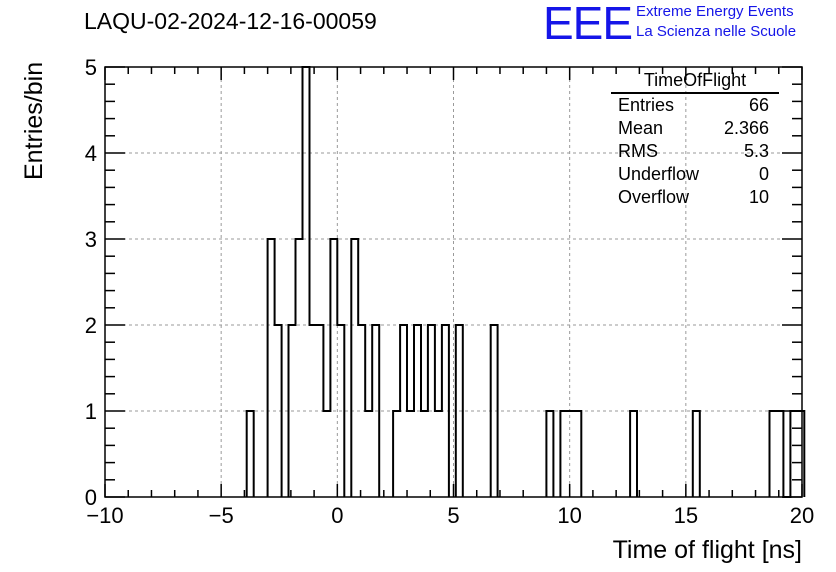 This screenshot has width=836, height=572. What do you see at coordinates (337, 515) in the screenshot?
I see `x-tick-label: 0` at bounding box center [337, 515].